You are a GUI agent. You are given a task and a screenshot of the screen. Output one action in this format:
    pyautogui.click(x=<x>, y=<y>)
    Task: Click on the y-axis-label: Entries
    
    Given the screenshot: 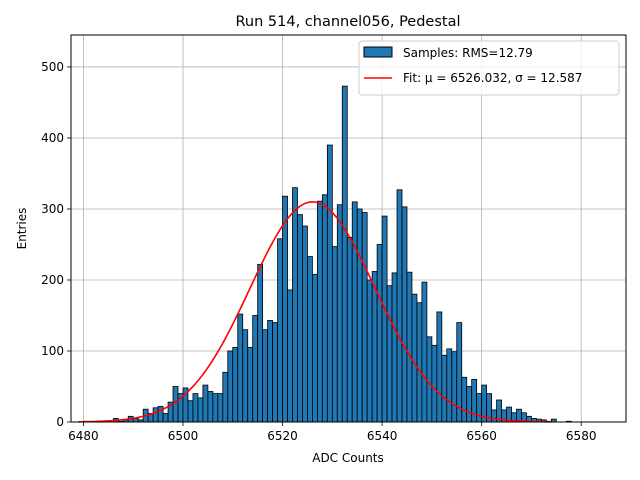 What is the action you would take?
    pyautogui.click(x=22, y=229)
    